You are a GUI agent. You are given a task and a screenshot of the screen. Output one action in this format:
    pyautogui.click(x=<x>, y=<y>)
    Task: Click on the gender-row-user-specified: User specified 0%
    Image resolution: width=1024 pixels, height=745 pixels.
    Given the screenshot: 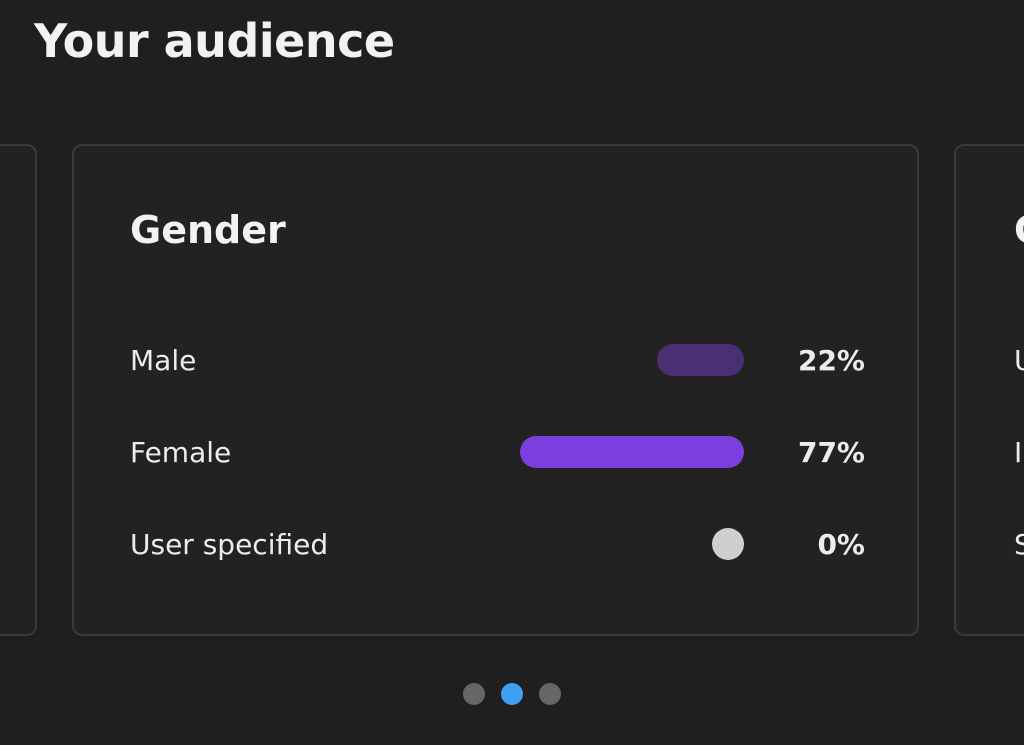 What is the action you would take?
    pyautogui.click(x=497, y=544)
    